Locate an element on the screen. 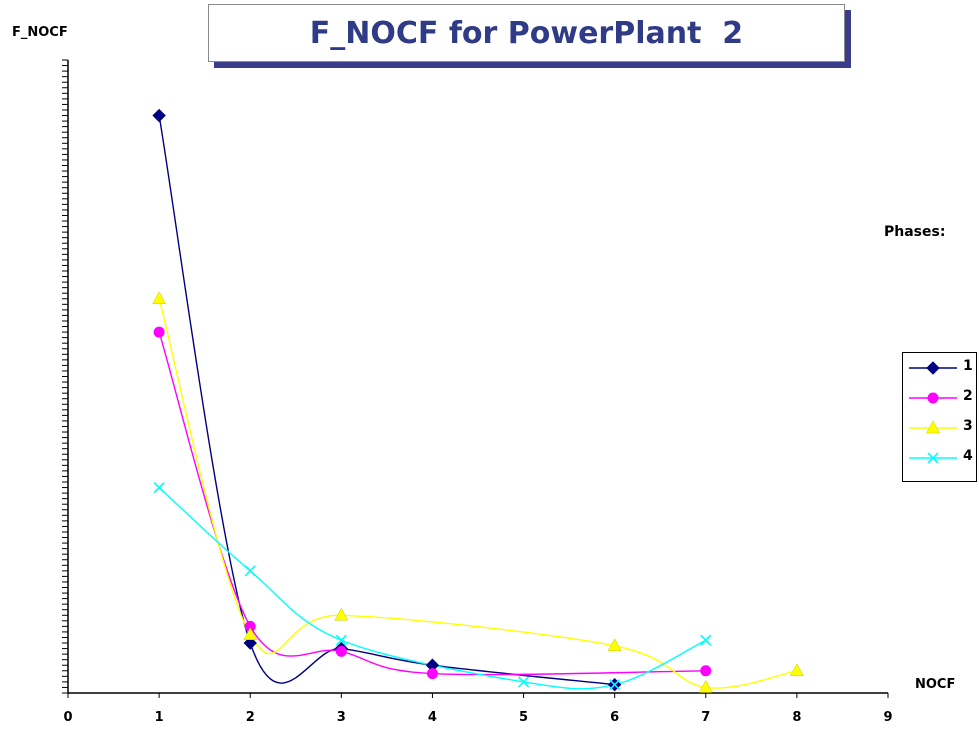  y-axis-label: F_NOCF is located at coordinates (40, 32).